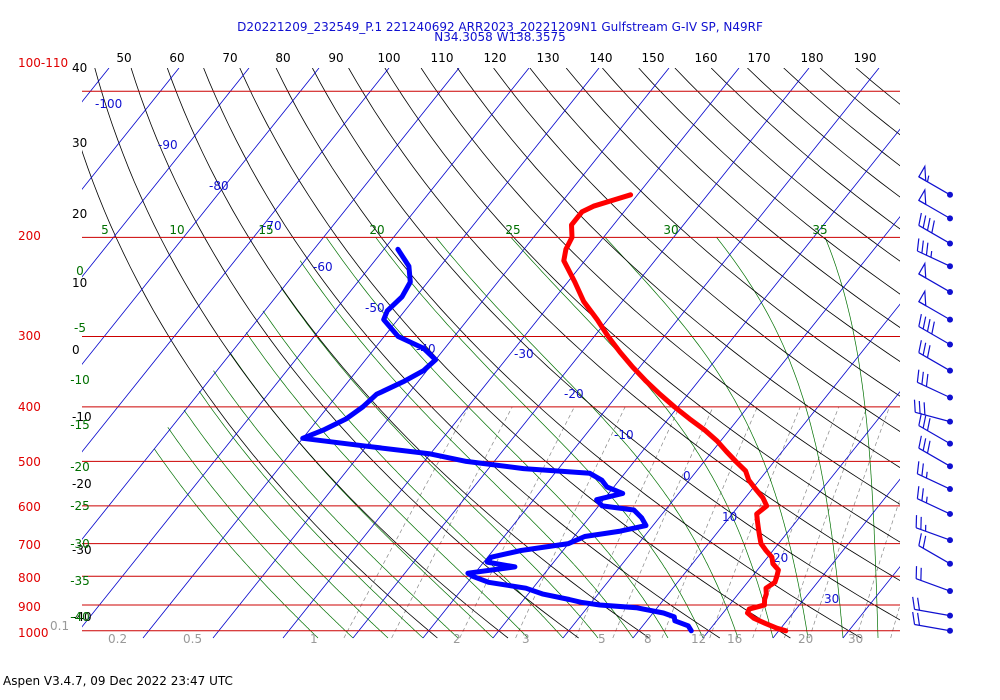 Image resolution: width=1000 pixels, height=700 pixels. What do you see at coordinates (82, 484) in the screenshot?
I see `left-axis-label: -20` at bounding box center [82, 484].